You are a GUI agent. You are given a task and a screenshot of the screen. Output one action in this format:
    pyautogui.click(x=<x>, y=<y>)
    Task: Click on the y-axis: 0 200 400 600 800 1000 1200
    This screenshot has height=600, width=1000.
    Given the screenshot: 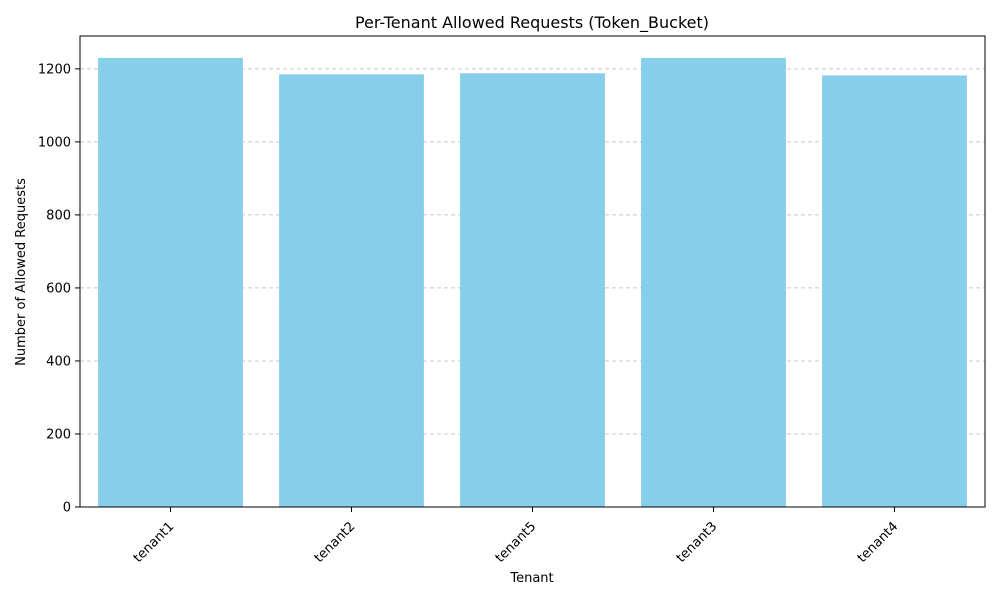 What is the action you would take?
    pyautogui.click(x=59, y=289)
    